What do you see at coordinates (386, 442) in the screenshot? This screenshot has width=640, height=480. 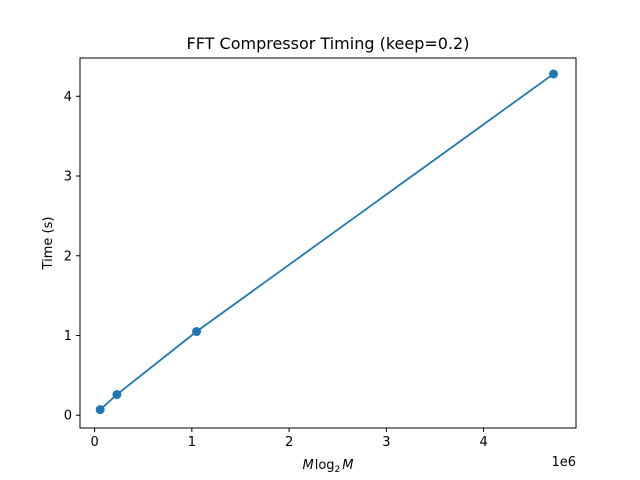 I see `x-tick-label: 3` at bounding box center [386, 442].